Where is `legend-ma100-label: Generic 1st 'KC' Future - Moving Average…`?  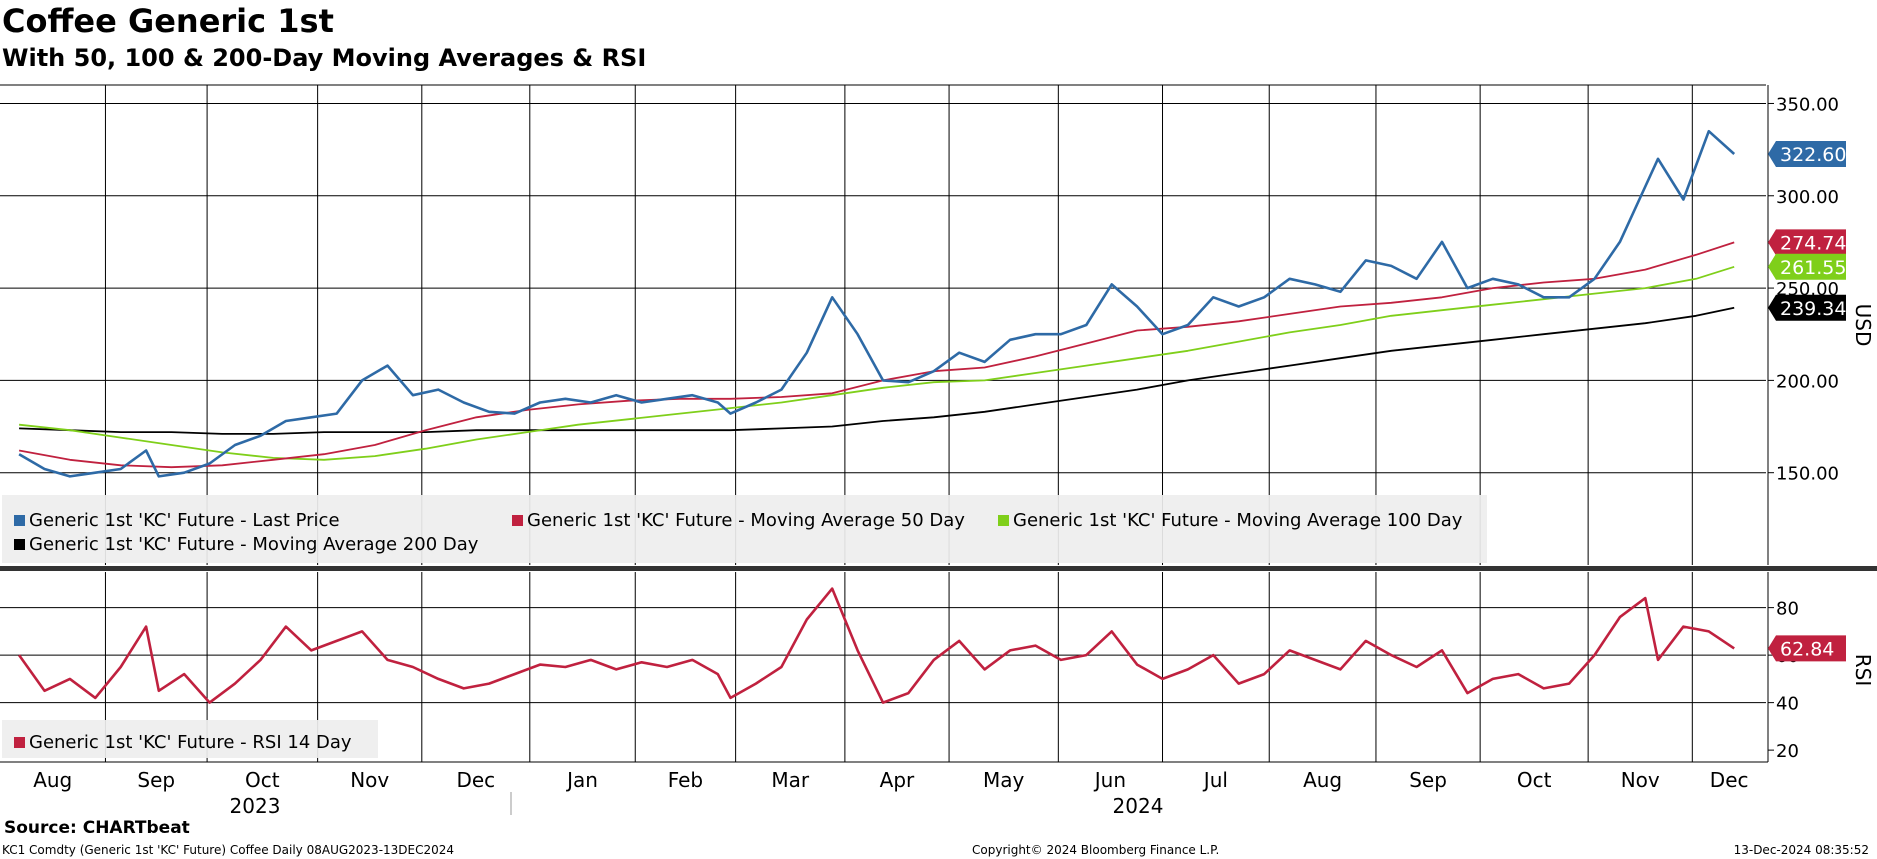 legend-ma100-label: Generic 1st 'KC' Future - Moving Average… is located at coordinates (1238, 520).